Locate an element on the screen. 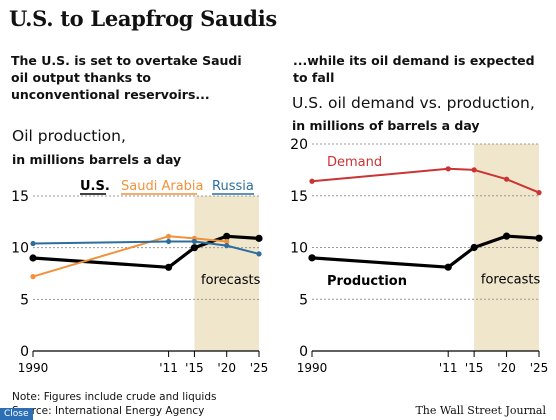 This screenshot has width=556, height=420. legend-saudi-arabia: Saudi Arabia is located at coordinates (162, 186).